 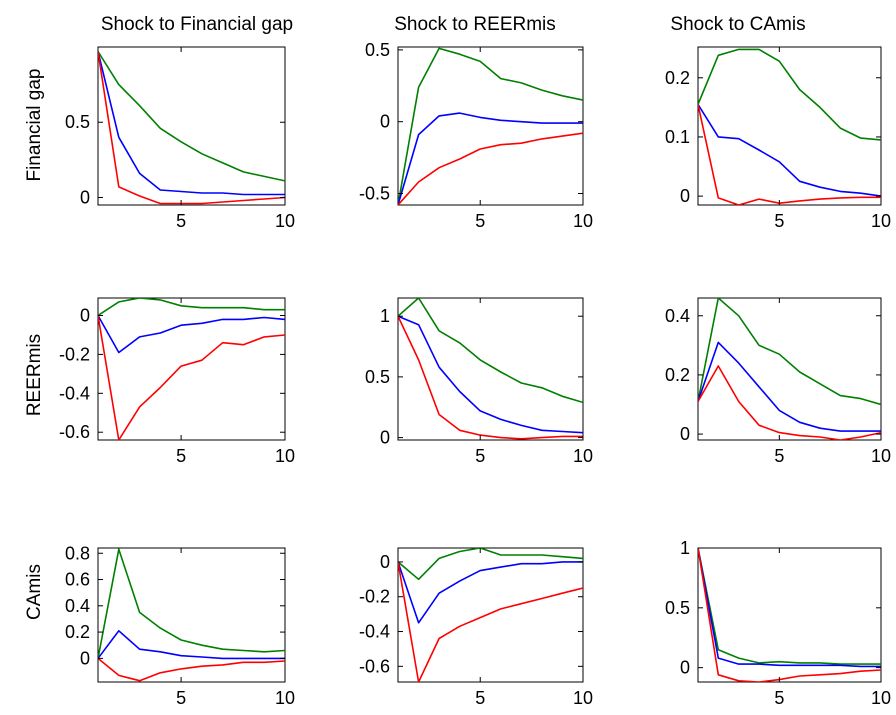 What do you see at coordinates (374, 194) in the screenshot?
I see `y-tick-label: -0.5` at bounding box center [374, 194].